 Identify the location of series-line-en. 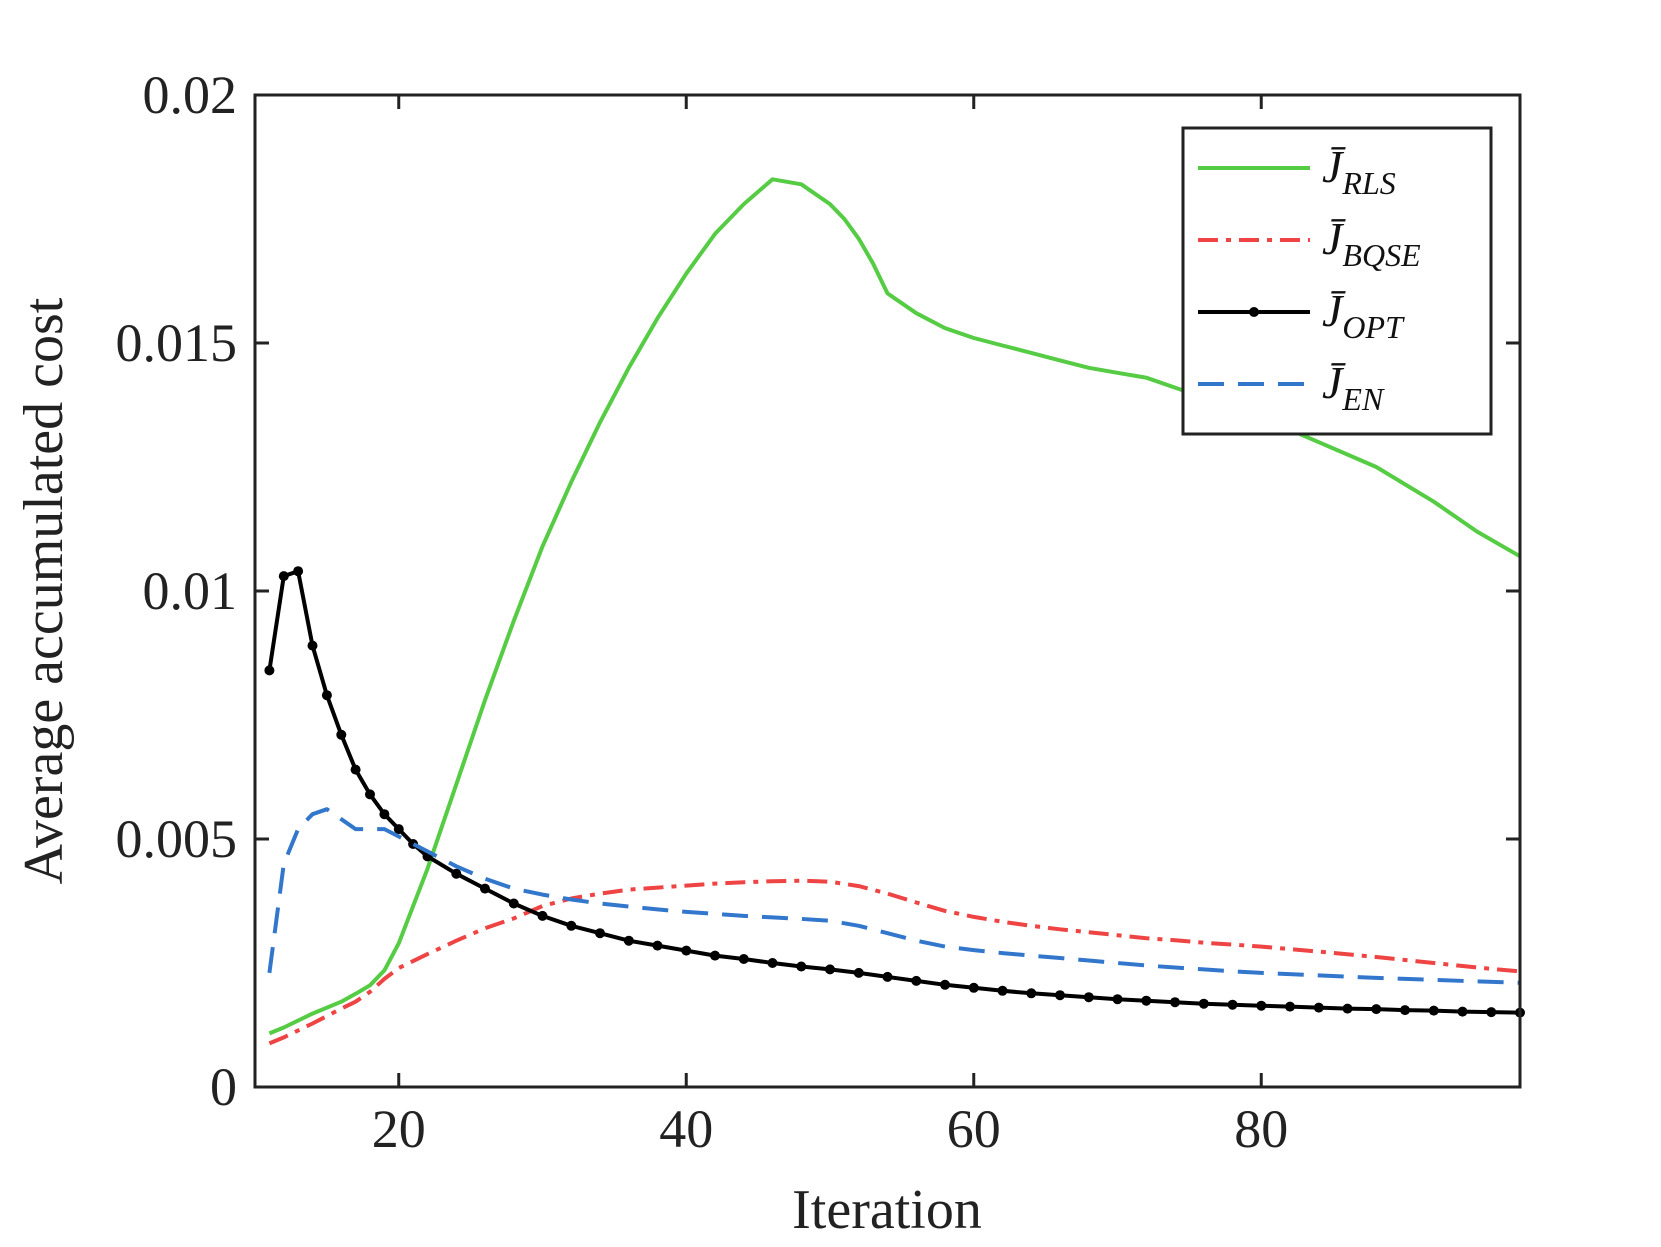
(894, 896).